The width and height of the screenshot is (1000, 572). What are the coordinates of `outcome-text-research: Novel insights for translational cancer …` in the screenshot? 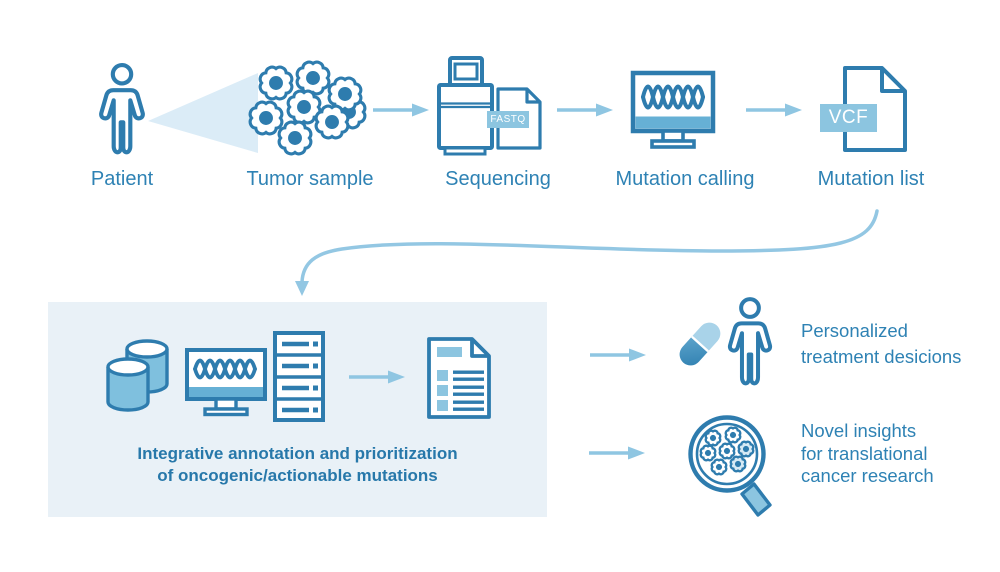 It's located at (867, 453).